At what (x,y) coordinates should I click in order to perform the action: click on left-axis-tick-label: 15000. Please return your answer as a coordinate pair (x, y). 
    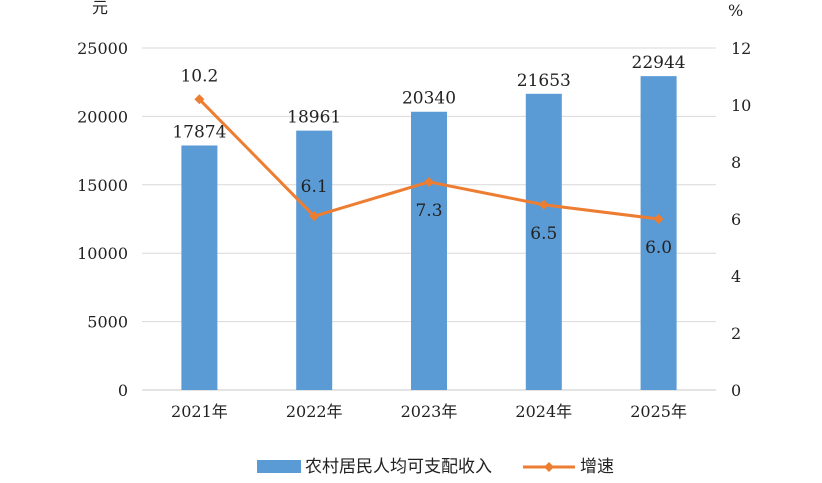
    Looking at the image, I should click on (102, 185).